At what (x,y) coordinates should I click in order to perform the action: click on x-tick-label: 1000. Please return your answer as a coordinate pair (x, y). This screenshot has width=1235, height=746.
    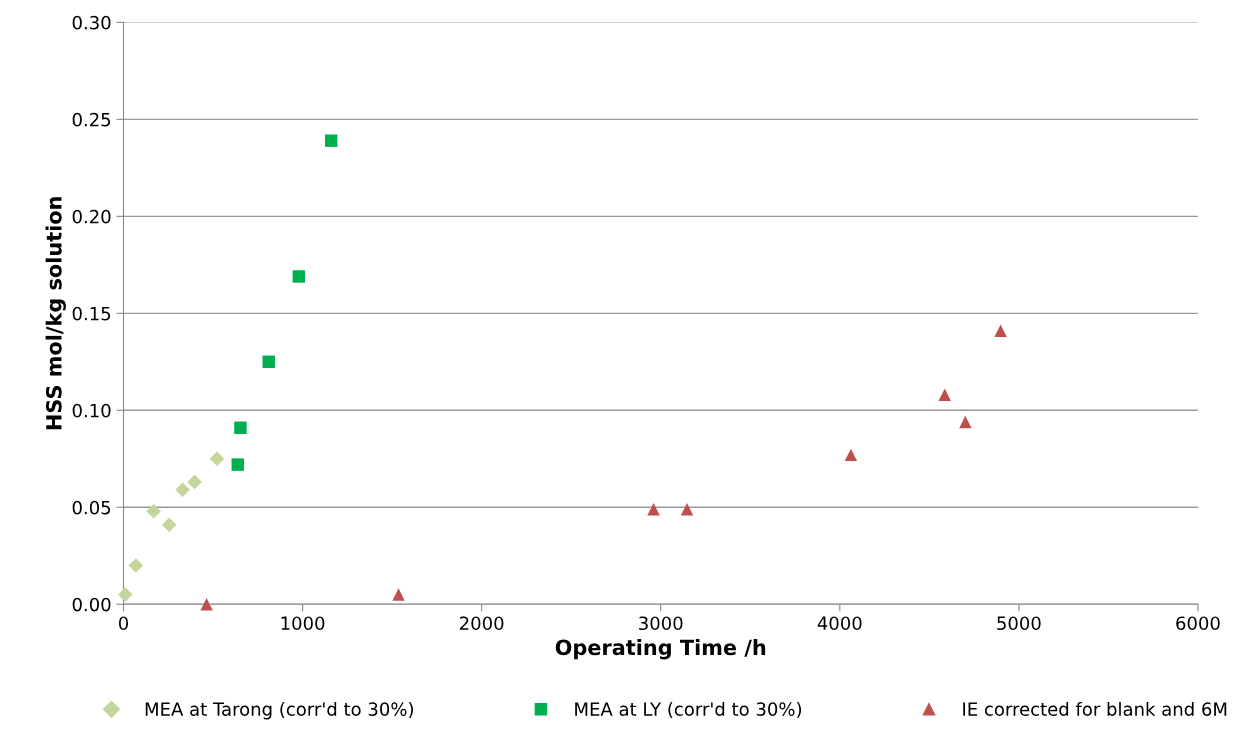
    Looking at the image, I should click on (303, 623).